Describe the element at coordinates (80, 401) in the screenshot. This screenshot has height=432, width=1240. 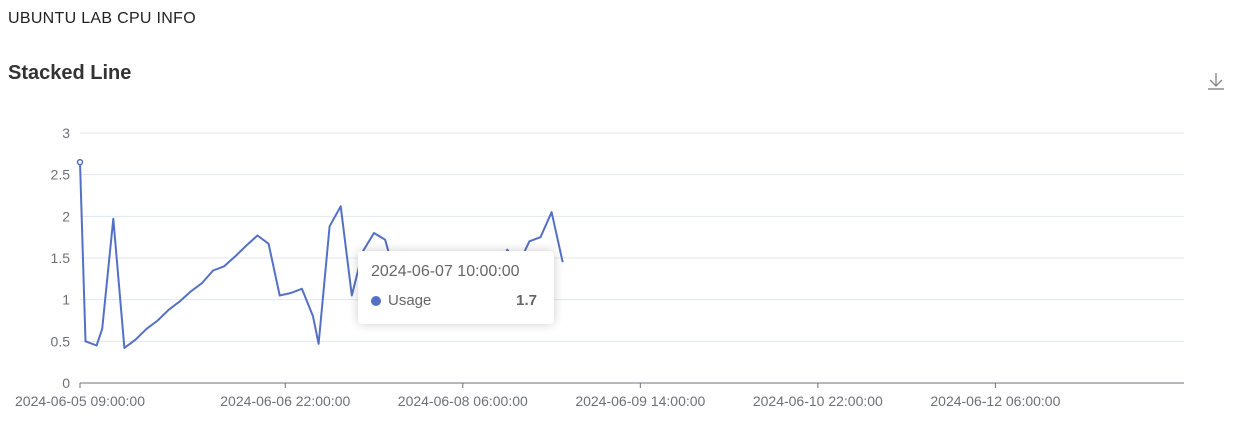
I see `x-tick-label: 2024-06-05 09:00:00` at that location.